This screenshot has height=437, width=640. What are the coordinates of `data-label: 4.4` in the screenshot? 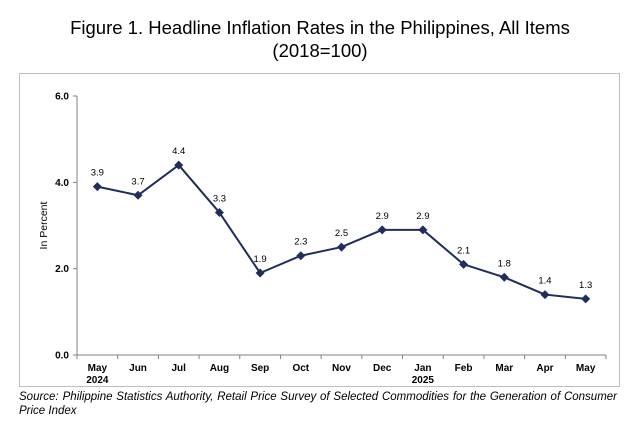 It's located at (178, 151).